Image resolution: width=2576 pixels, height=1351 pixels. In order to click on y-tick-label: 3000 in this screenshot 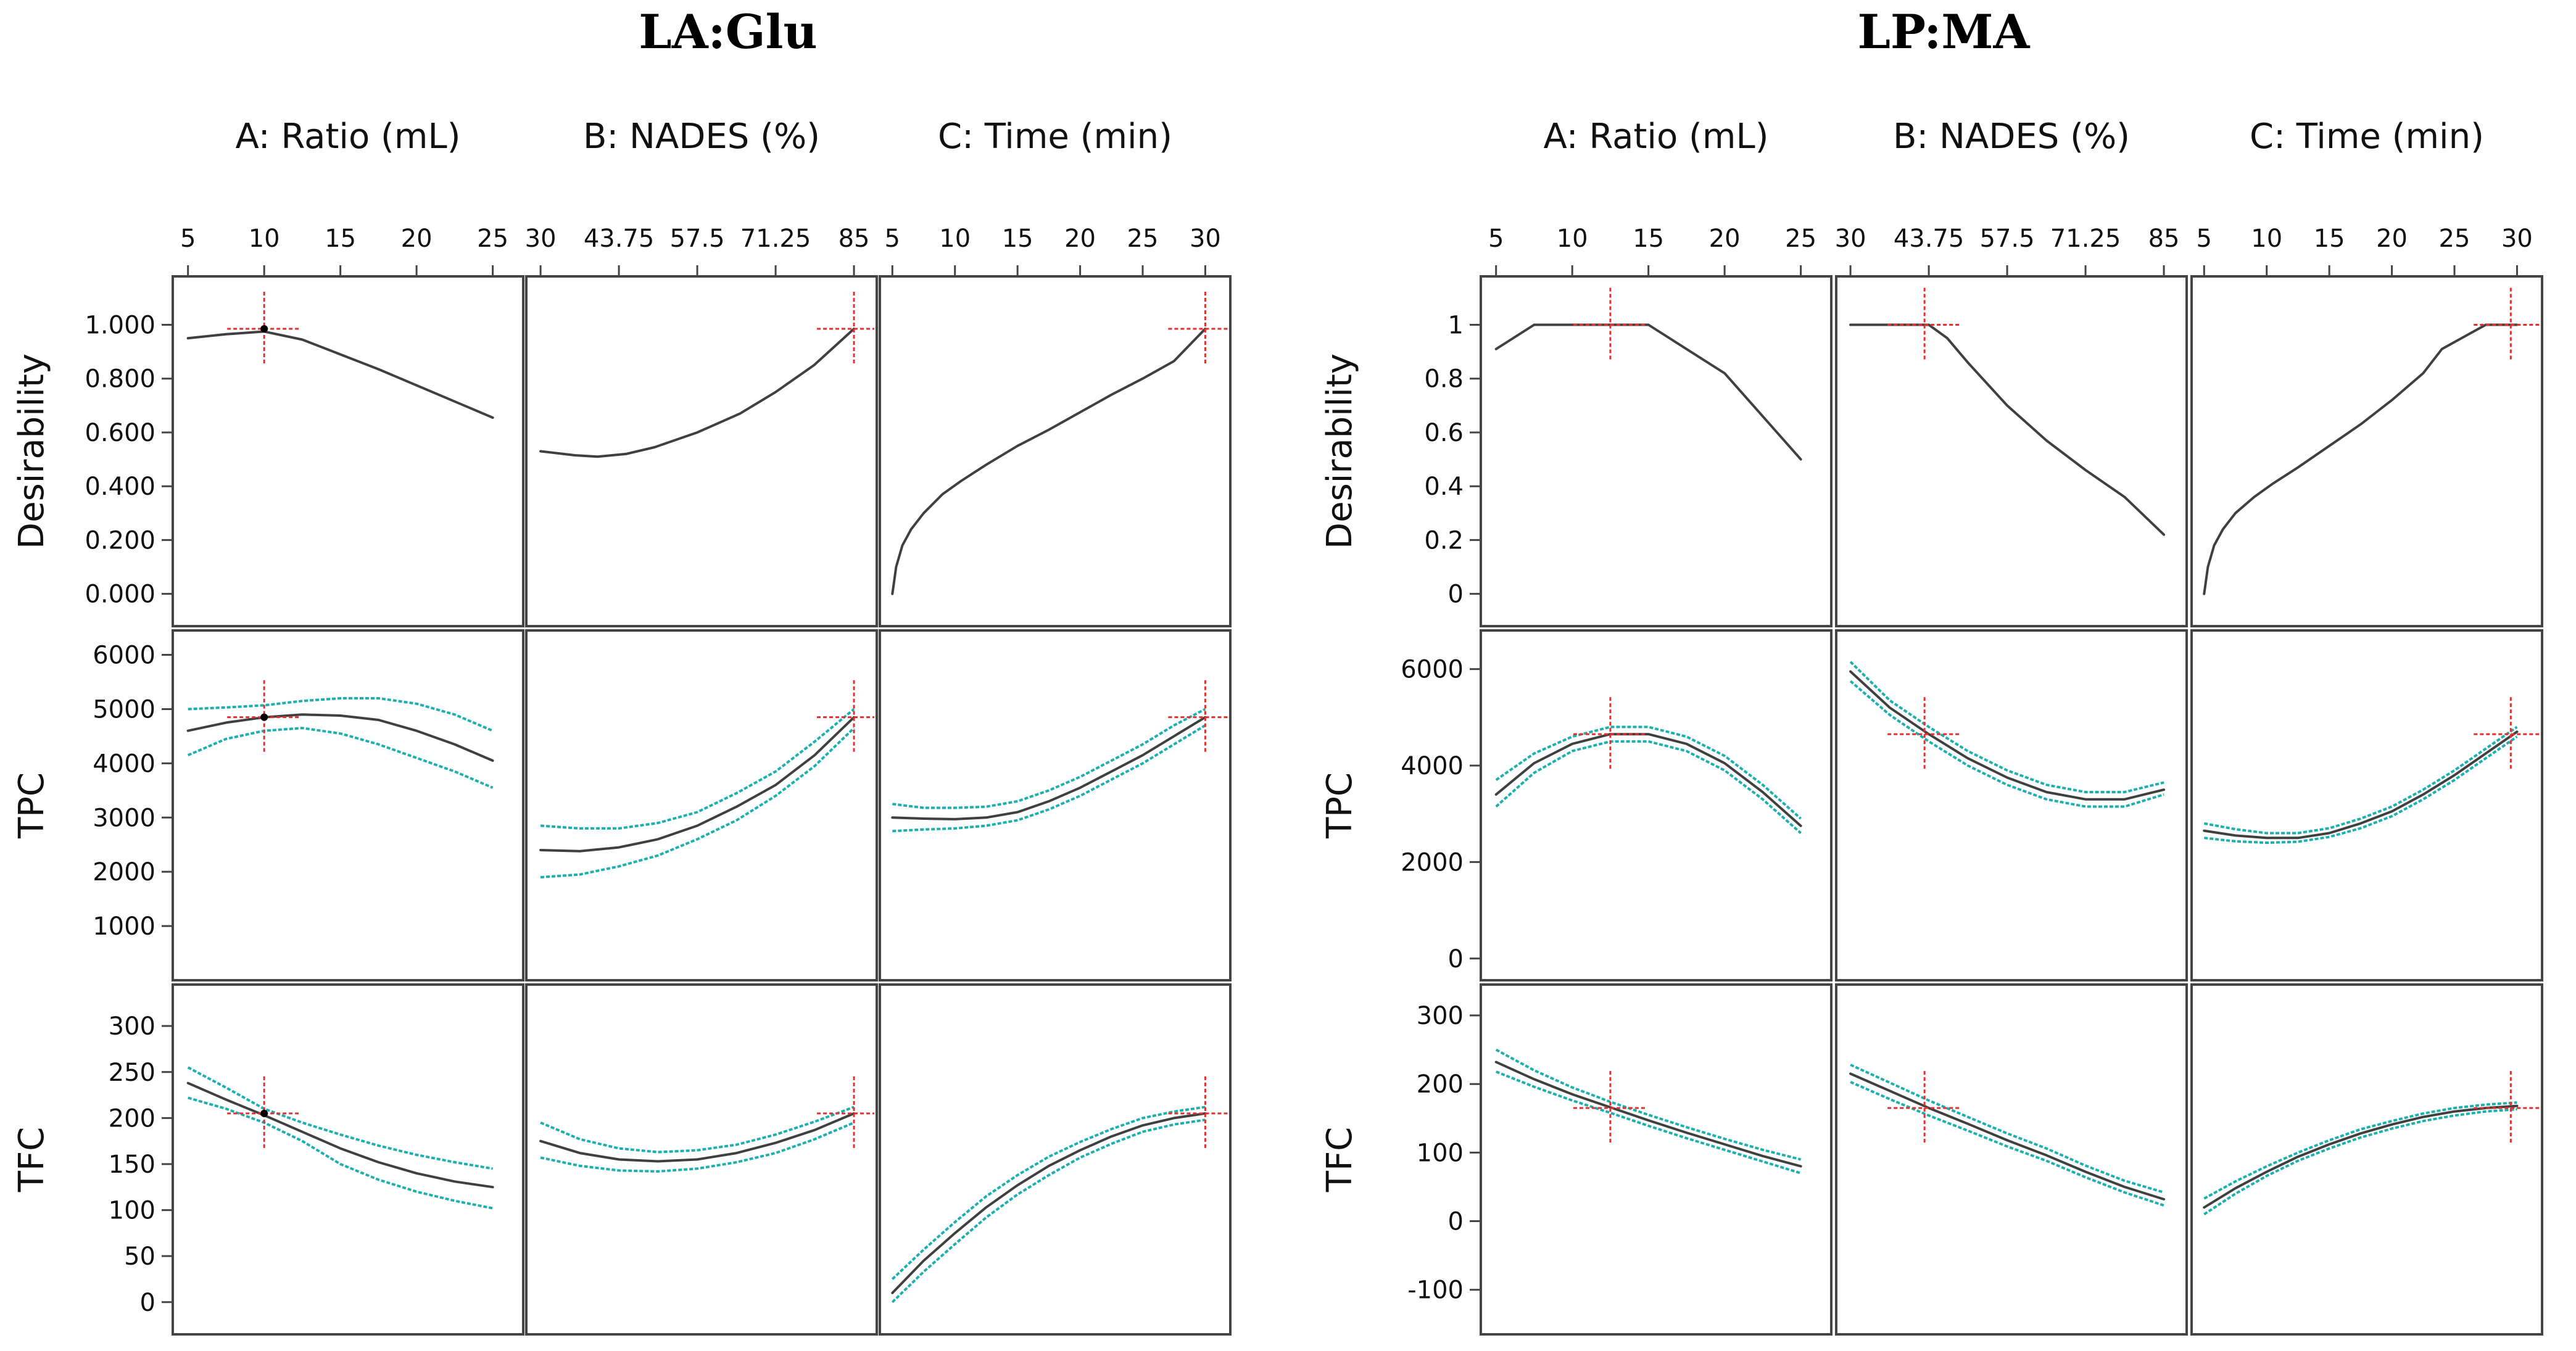, I will do `click(124, 818)`.